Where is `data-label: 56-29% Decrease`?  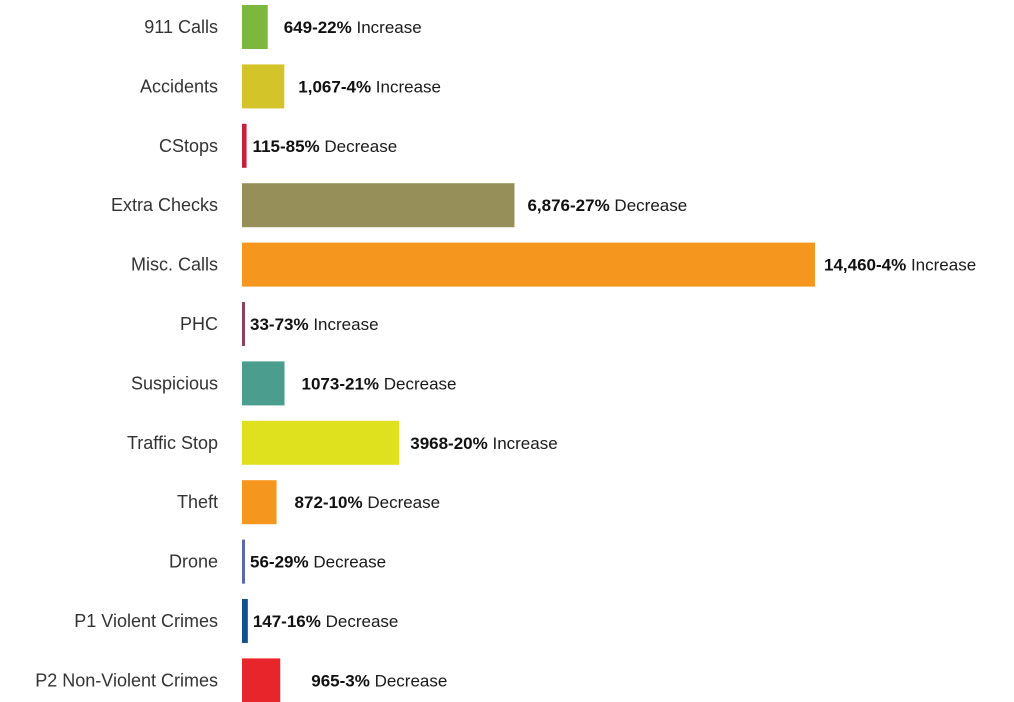 data-label: 56-29% Decrease is located at coordinates (318, 561).